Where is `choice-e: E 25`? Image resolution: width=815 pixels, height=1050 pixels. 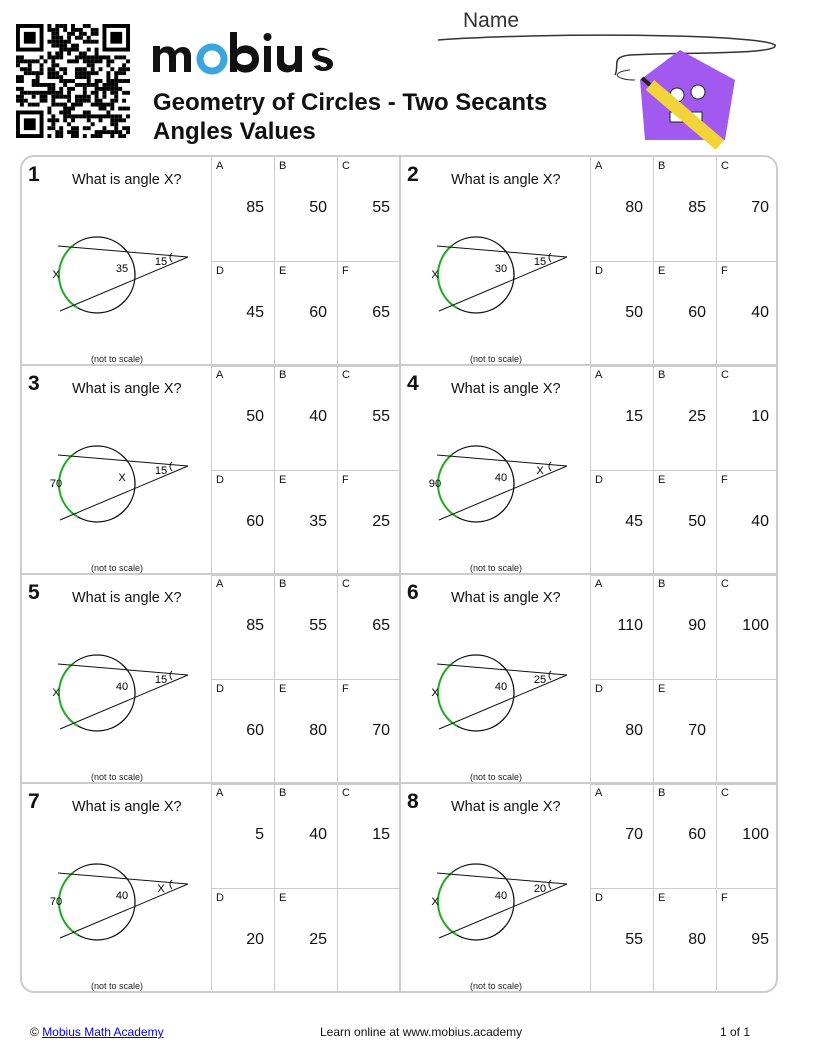
choice-e: E 25 is located at coordinates (306, 940).